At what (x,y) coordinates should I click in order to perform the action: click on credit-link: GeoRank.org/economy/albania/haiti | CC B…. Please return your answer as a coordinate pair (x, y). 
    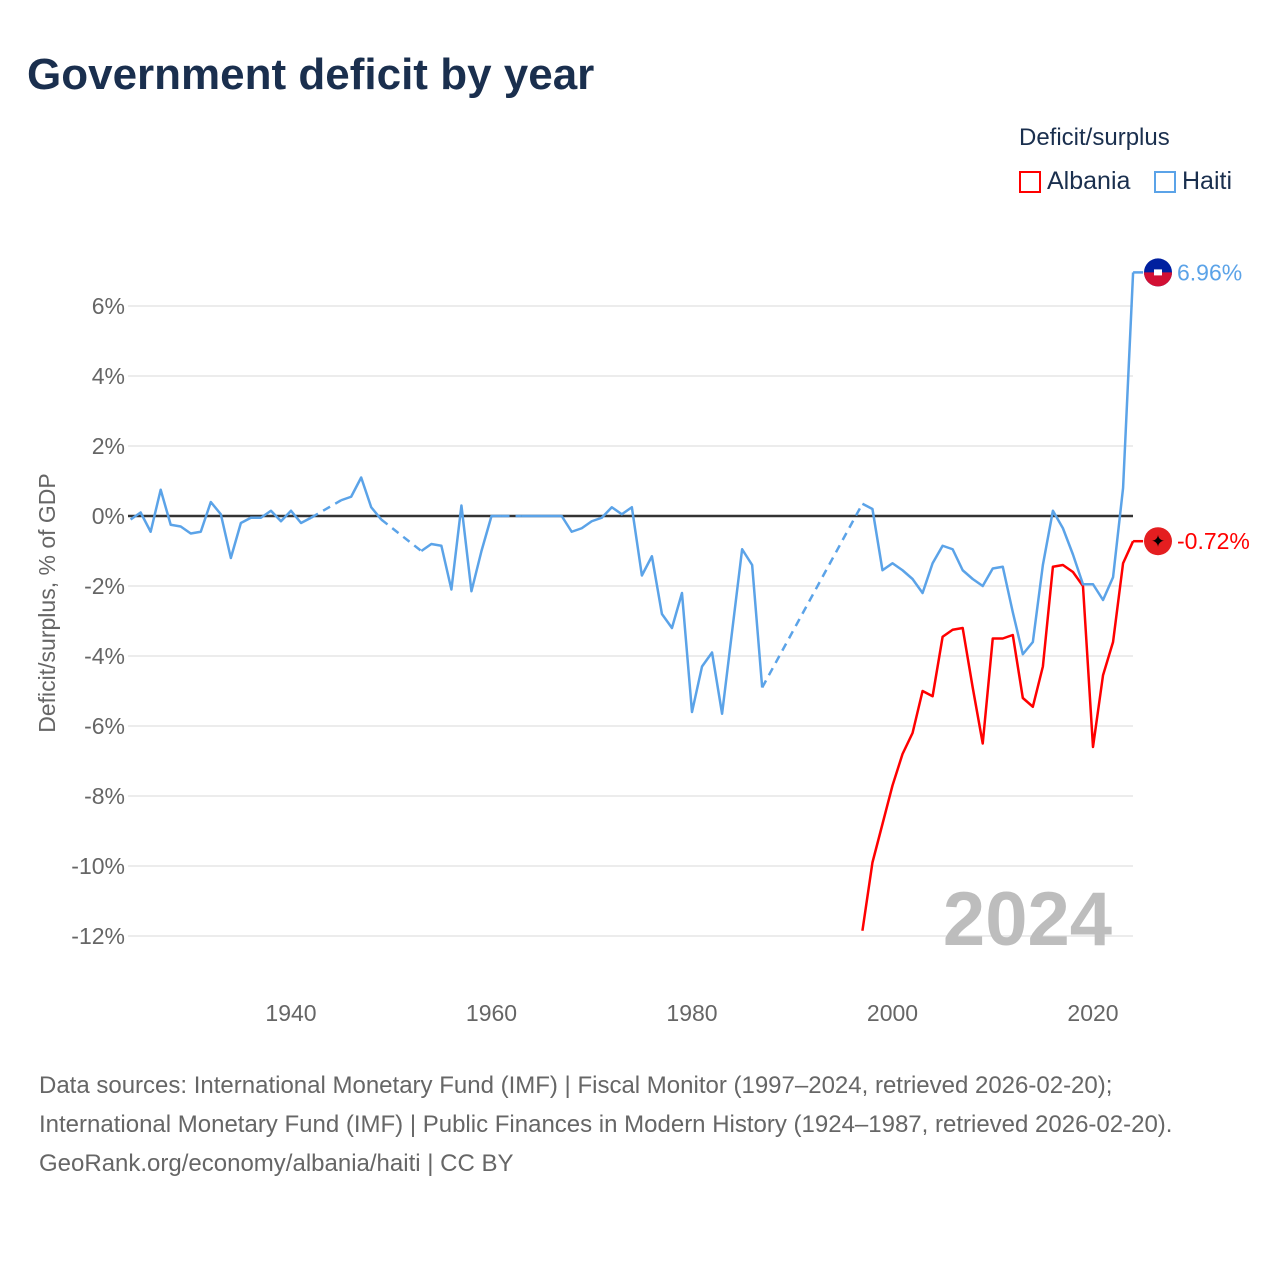
    Looking at the image, I should click on (276, 1163).